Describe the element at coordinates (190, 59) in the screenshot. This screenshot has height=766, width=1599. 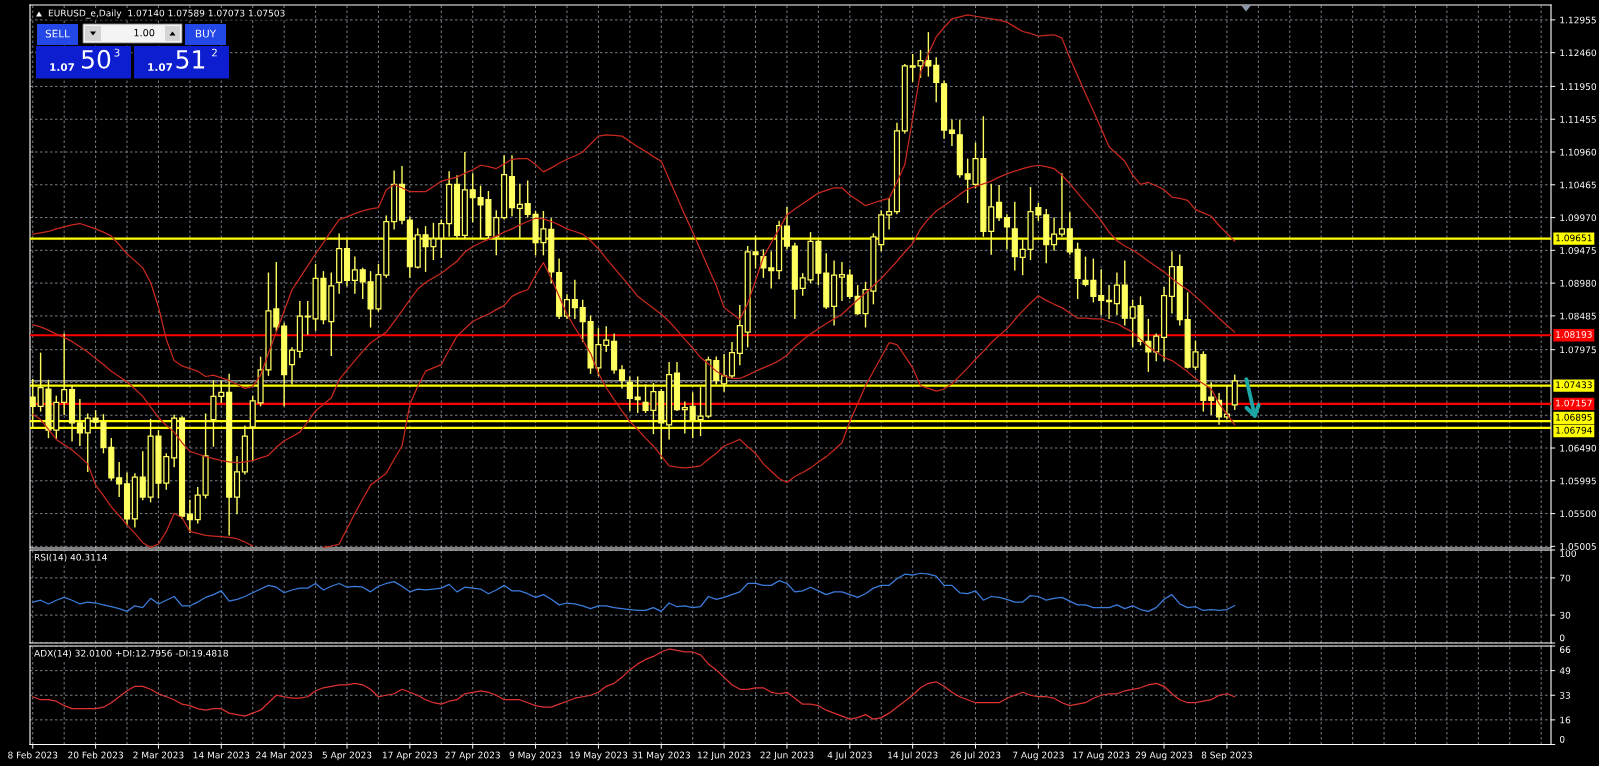
I see `annotation: 51` at that location.